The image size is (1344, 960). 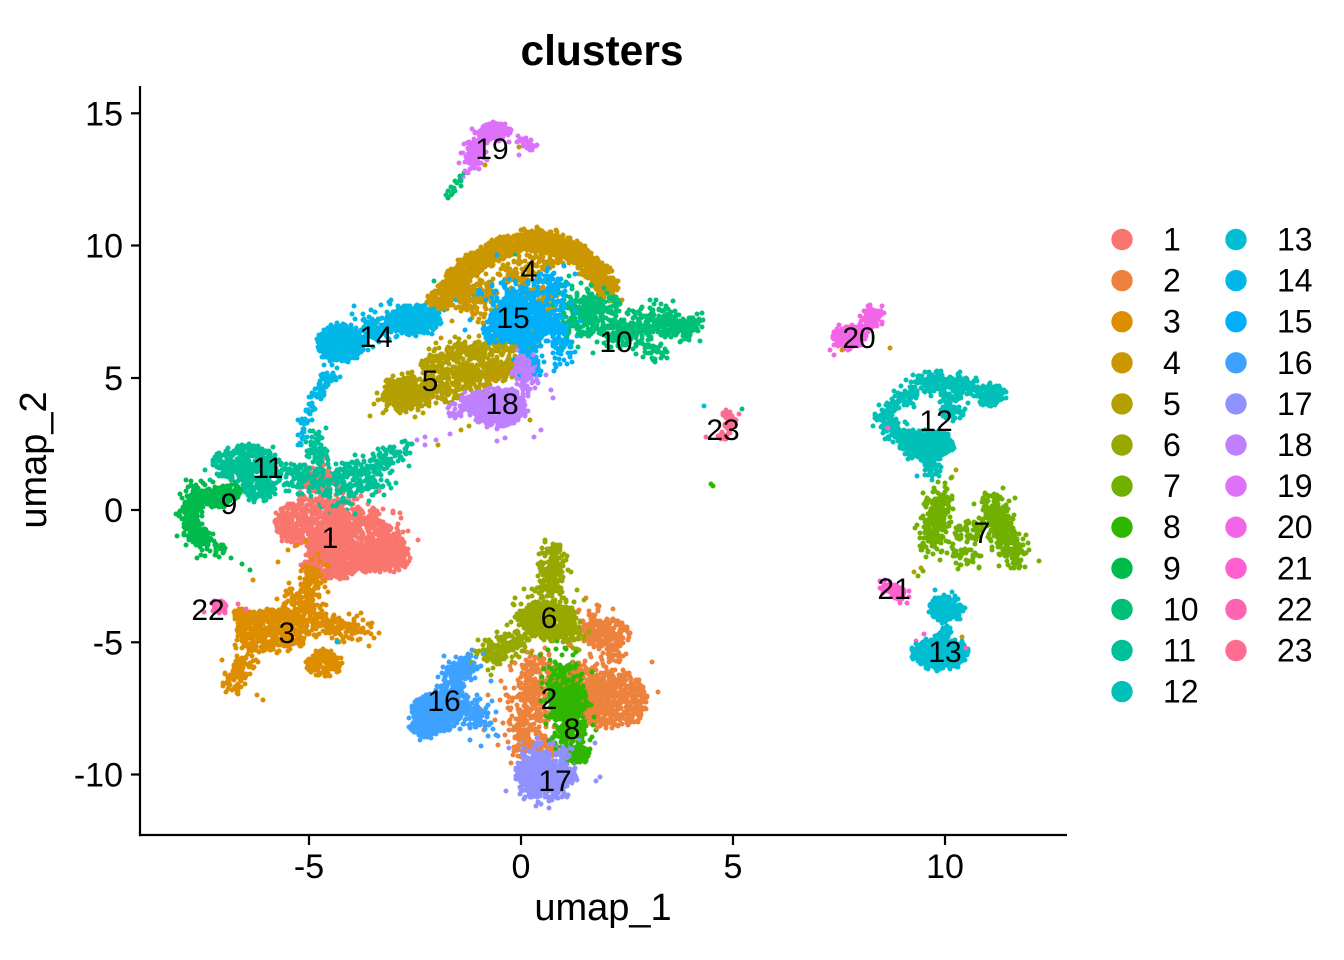 What do you see at coordinates (98, 776) in the screenshot?
I see `svg-text: -10` at bounding box center [98, 776].